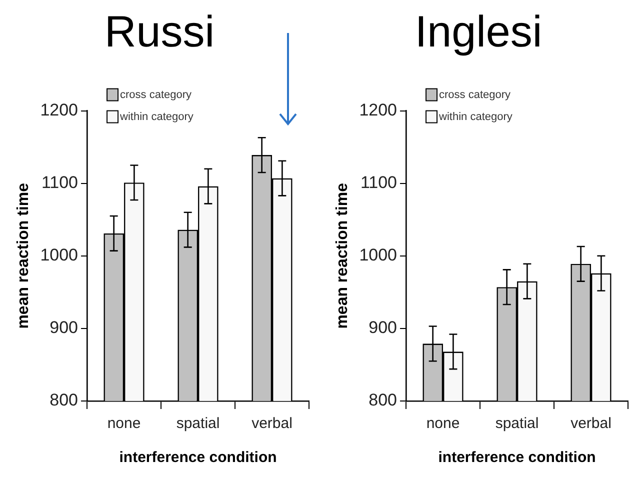 The width and height of the screenshot is (638, 481). What do you see at coordinates (478, 32) in the screenshot?
I see `chart-title: Inglesi` at bounding box center [478, 32].